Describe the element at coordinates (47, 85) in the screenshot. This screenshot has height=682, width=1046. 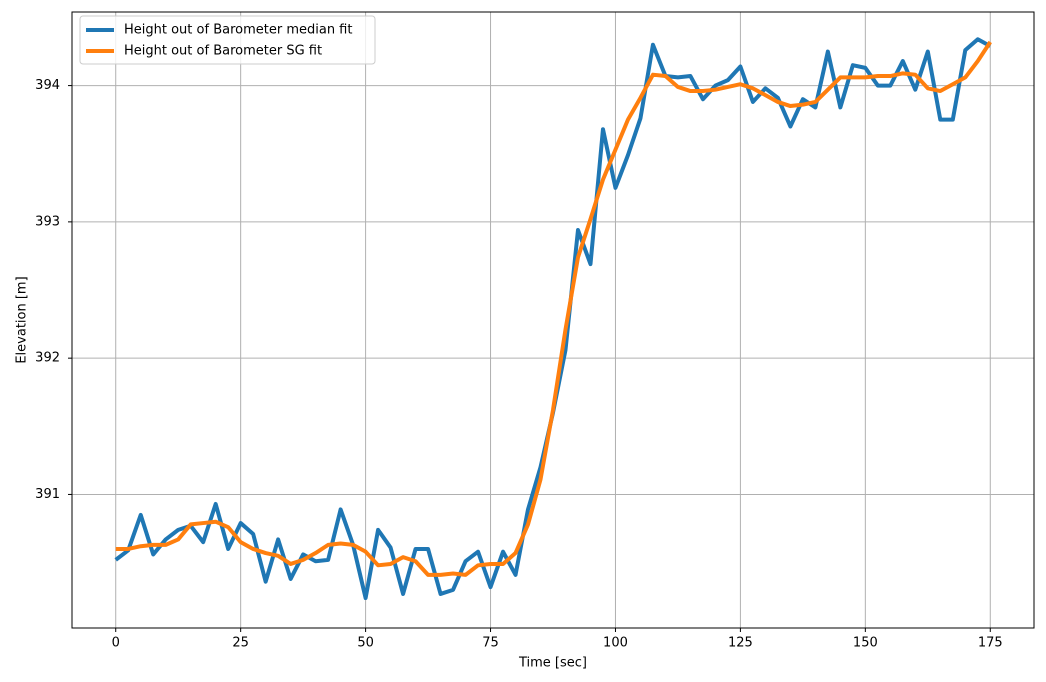
I see `y-tick-label: 394` at that location.